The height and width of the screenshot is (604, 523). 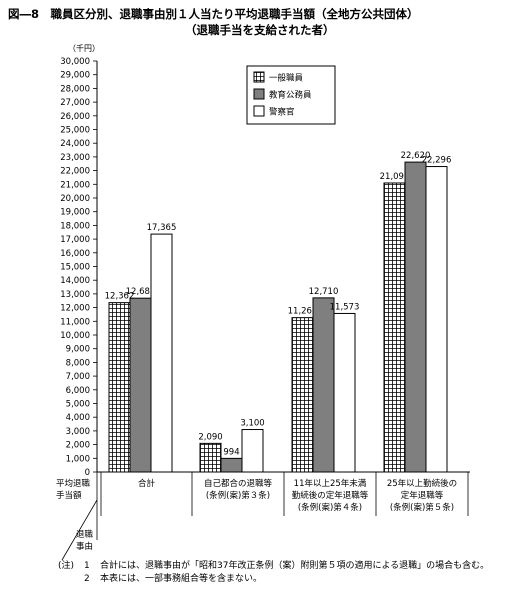 I want to click on data-label: 12,362, so click(x=120, y=297).